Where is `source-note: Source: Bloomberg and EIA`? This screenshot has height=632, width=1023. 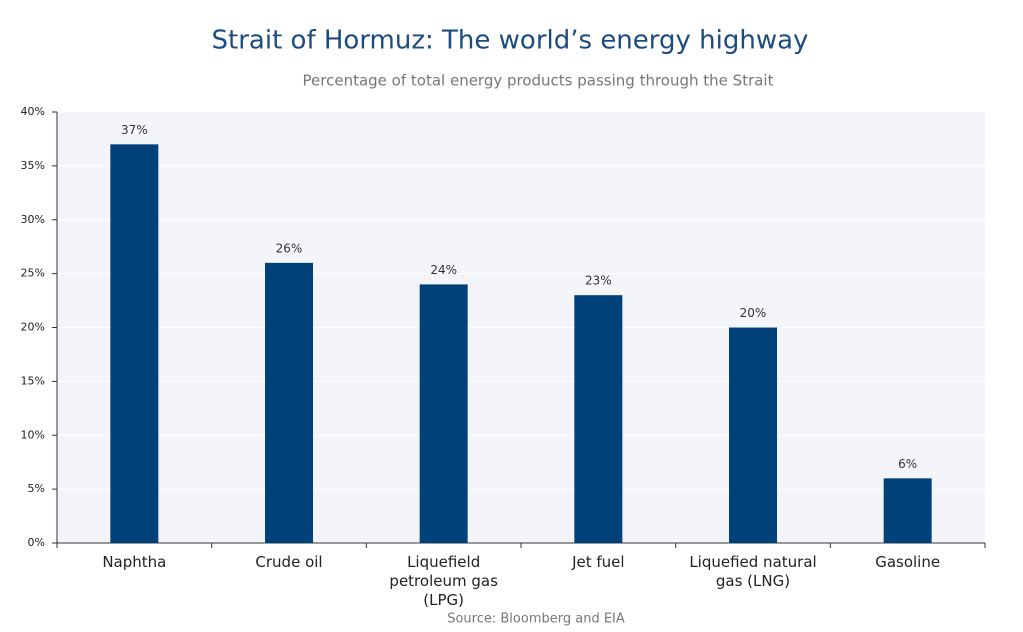 source-note: Source: Bloomberg and EIA is located at coordinates (536, 619).